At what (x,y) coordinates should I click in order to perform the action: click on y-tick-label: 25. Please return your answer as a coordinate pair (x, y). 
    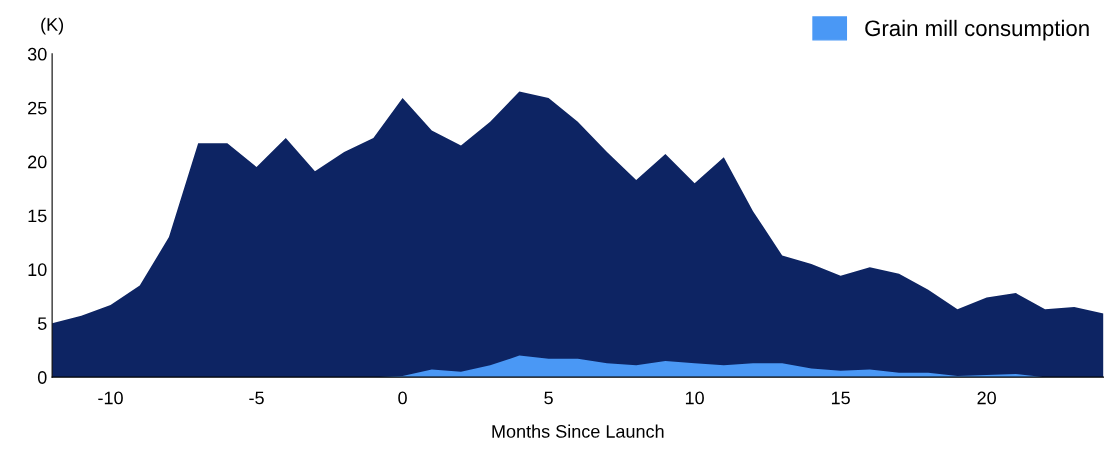
    Looking at the image, I should click on (37, 108).